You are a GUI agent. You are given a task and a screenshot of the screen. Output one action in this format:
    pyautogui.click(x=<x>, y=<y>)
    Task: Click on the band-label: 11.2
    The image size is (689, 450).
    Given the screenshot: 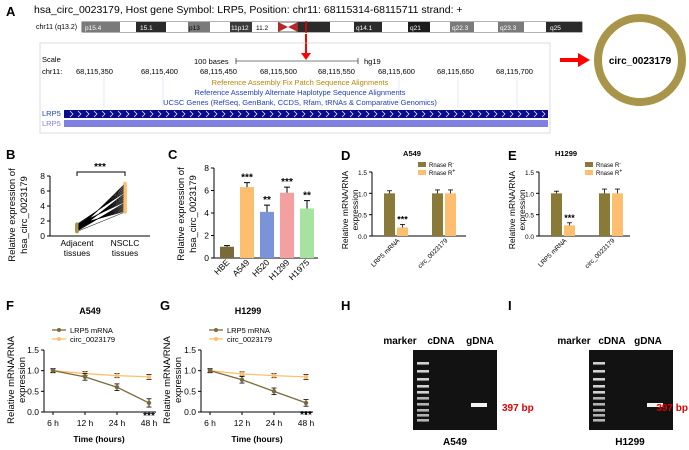 What is the action you would take?
    pyautogui.click(x=262, y=28)
    